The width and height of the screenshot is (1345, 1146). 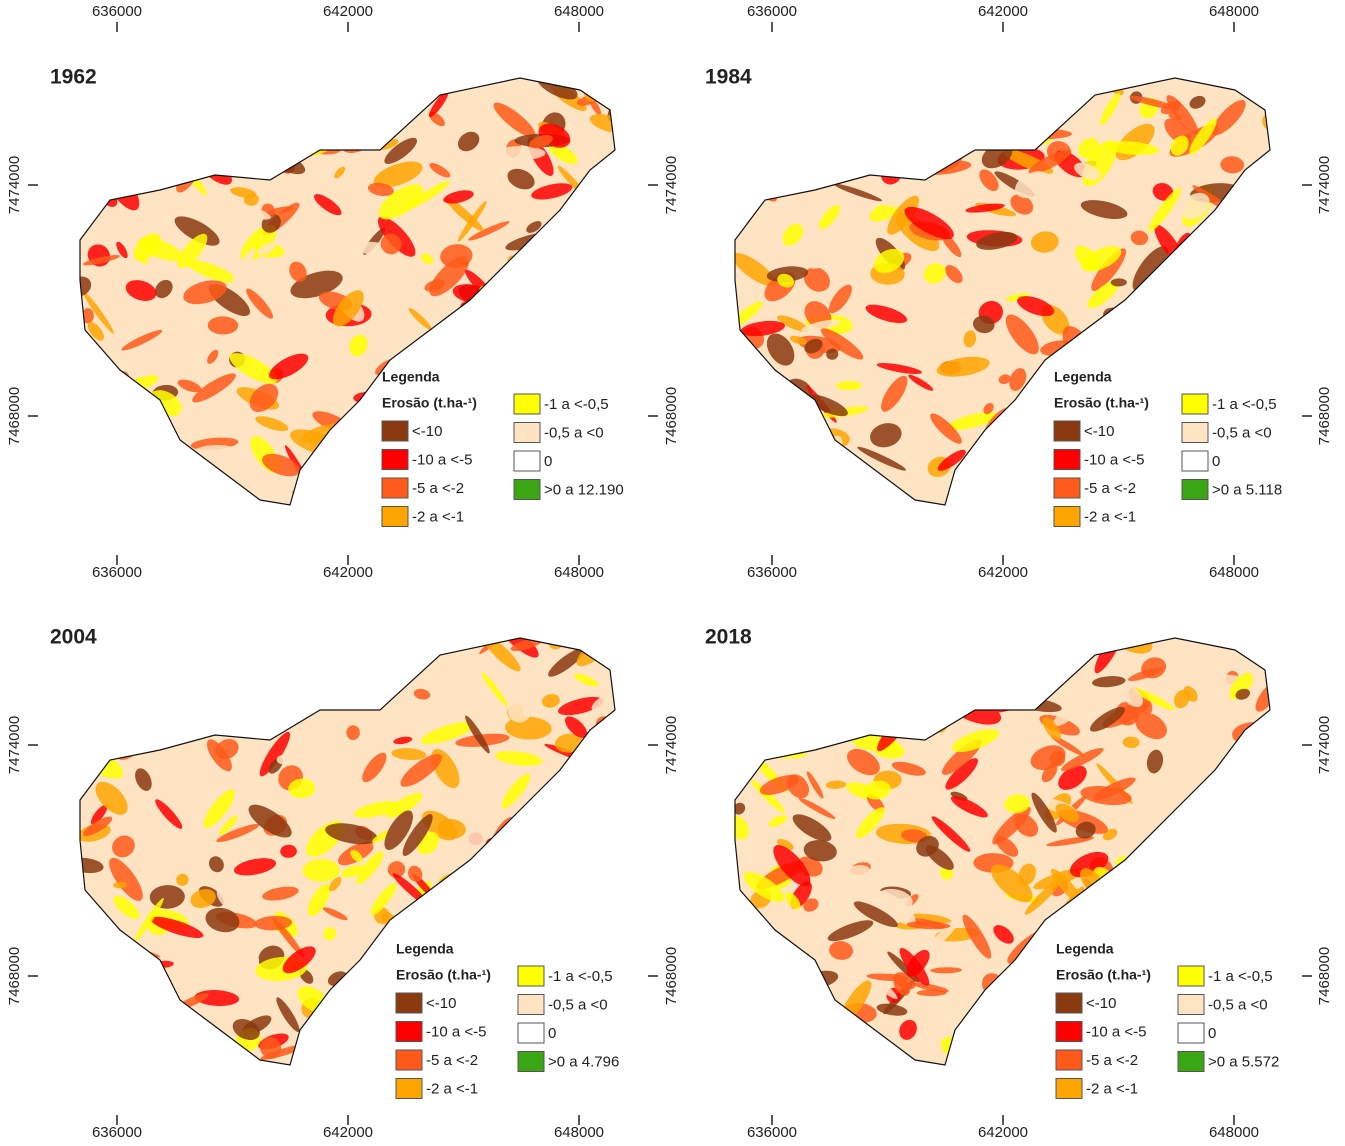 I want to click on legend-label: <-10, so click(x=1099, y=431).